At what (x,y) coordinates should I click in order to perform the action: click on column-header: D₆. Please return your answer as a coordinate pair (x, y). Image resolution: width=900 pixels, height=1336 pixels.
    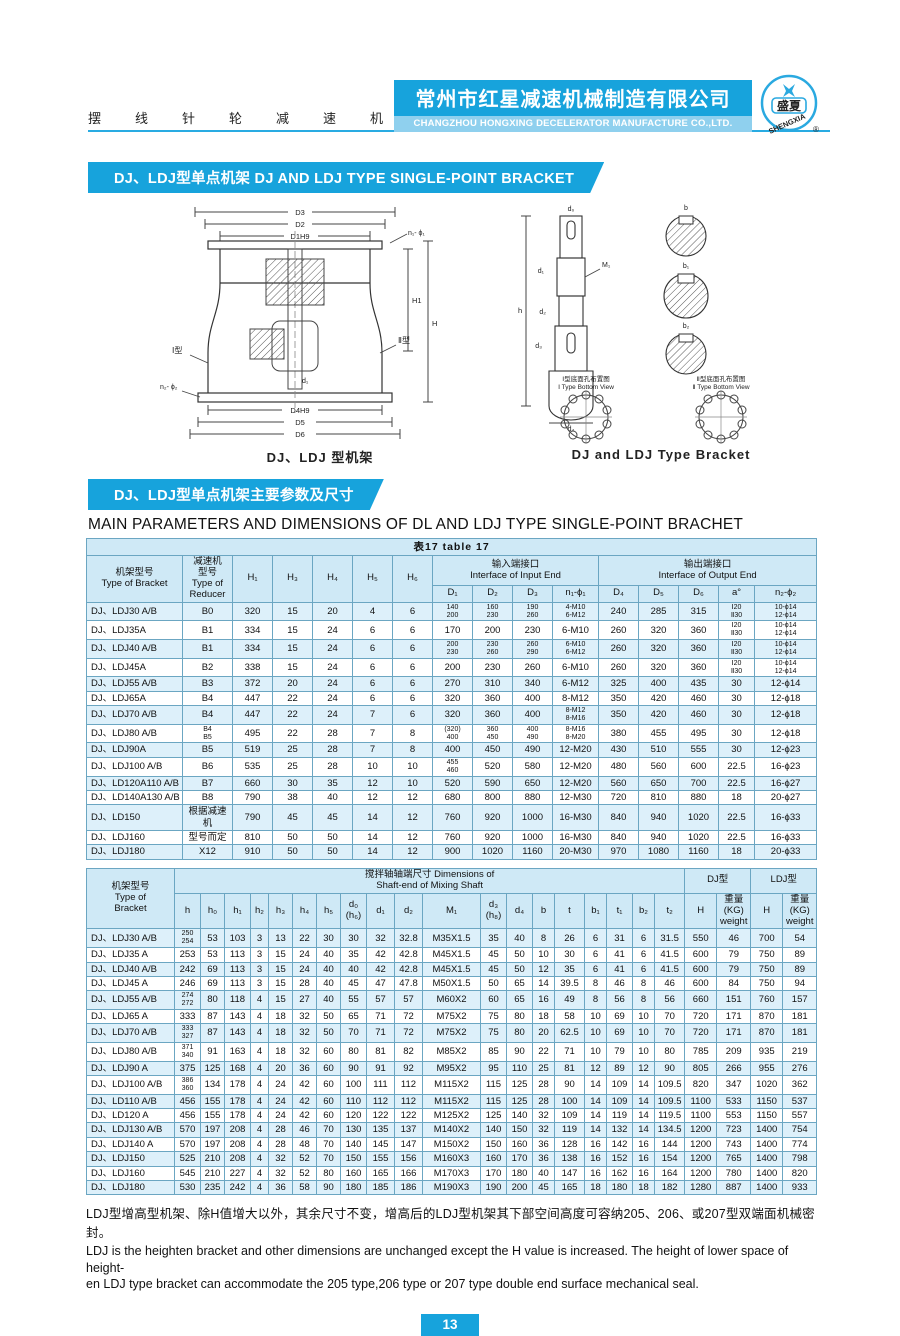
    Looking at the image, I should click on (698, 593).